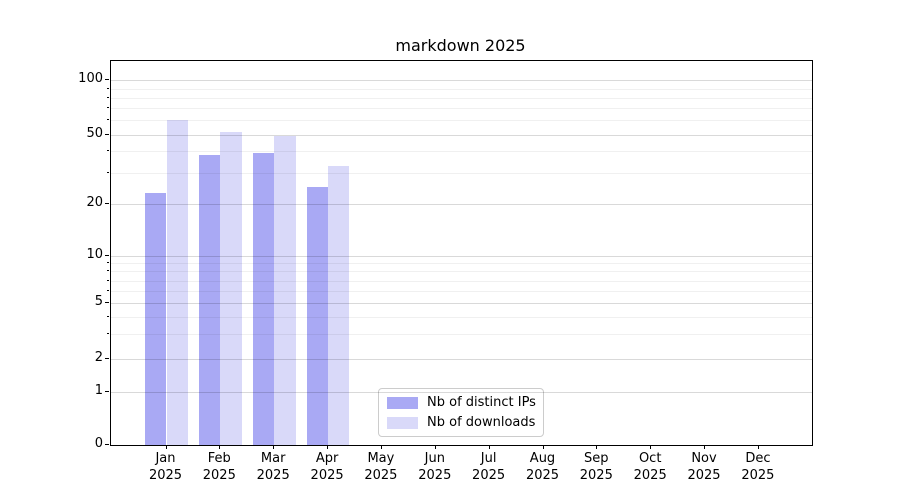 Image resolution: width=900 pixels, height=500 pixels. What do you see at coordinates (461, 412) in the screenshot?
I see `legend: Nb of distinct IPs Nb of downloads` at bounding box center [461, 412].